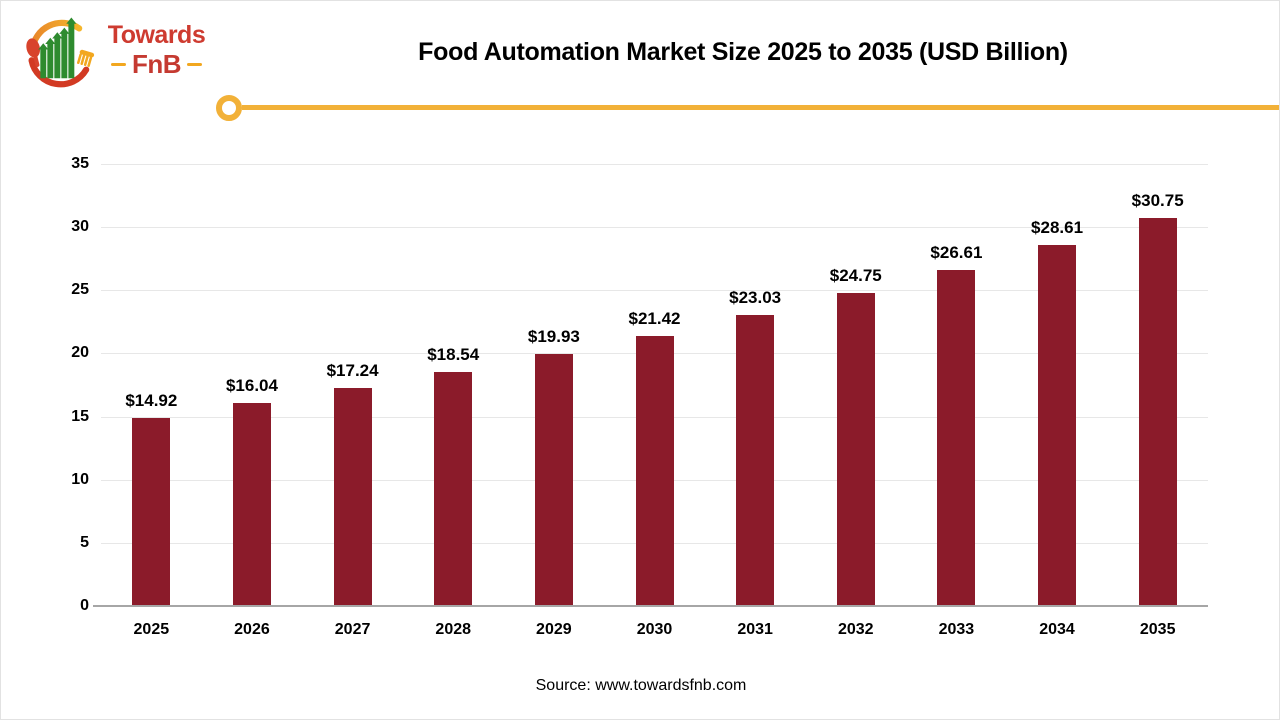  I want to click on bar-value-label: $16.04, so click(251, 386).